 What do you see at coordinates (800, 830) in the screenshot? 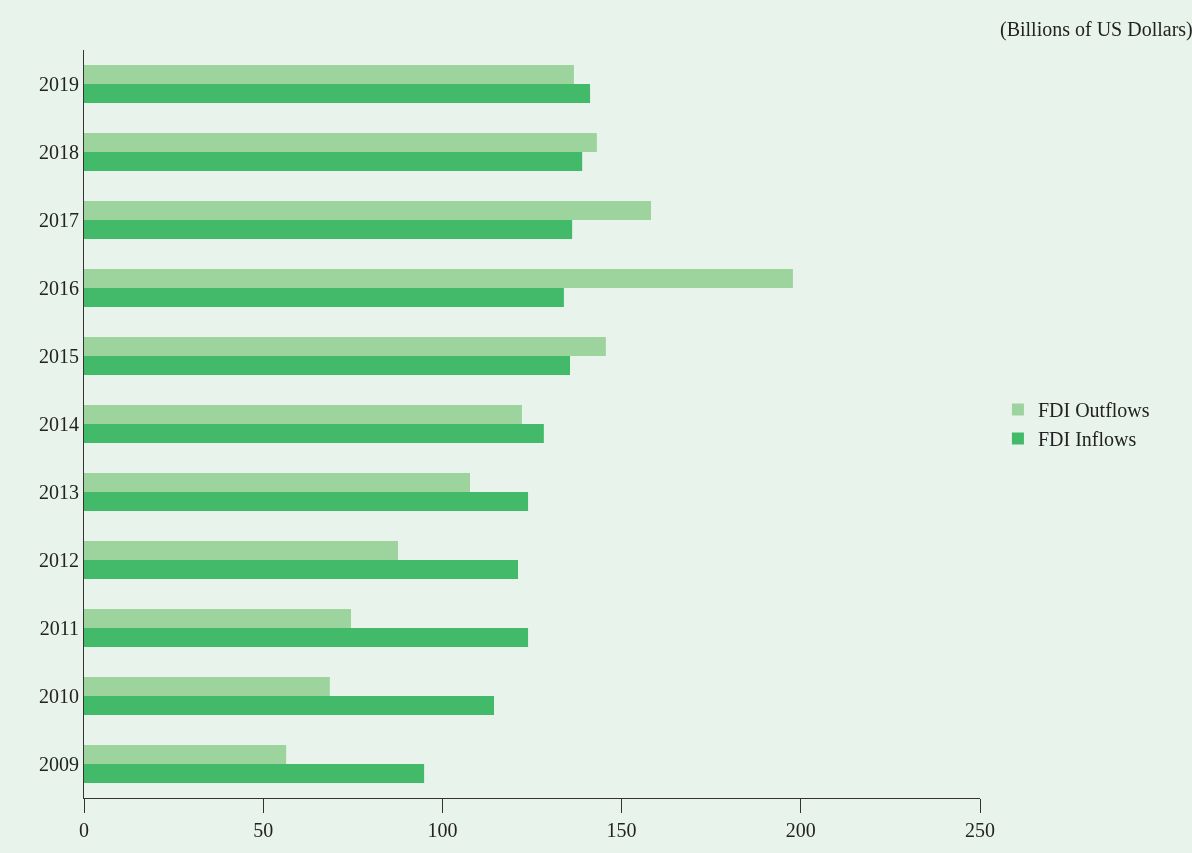
I see `x-tick-label: 200` at bounding box center [800, 830].